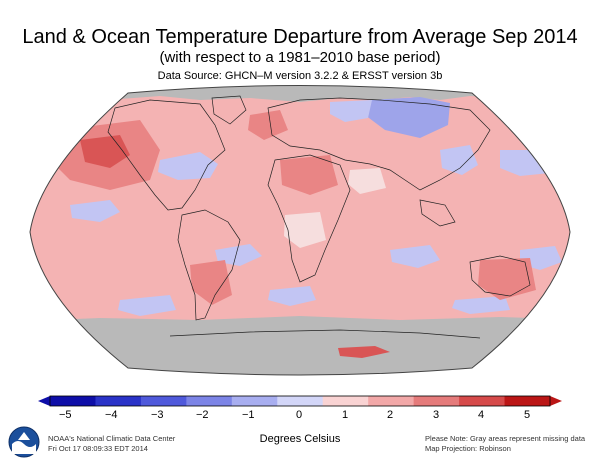 This screenshot has height=464, width=600. What do you see at coordinates (24, 442) in the screenshot?
I see `noaa-logo` at bounding box center [24, 442].